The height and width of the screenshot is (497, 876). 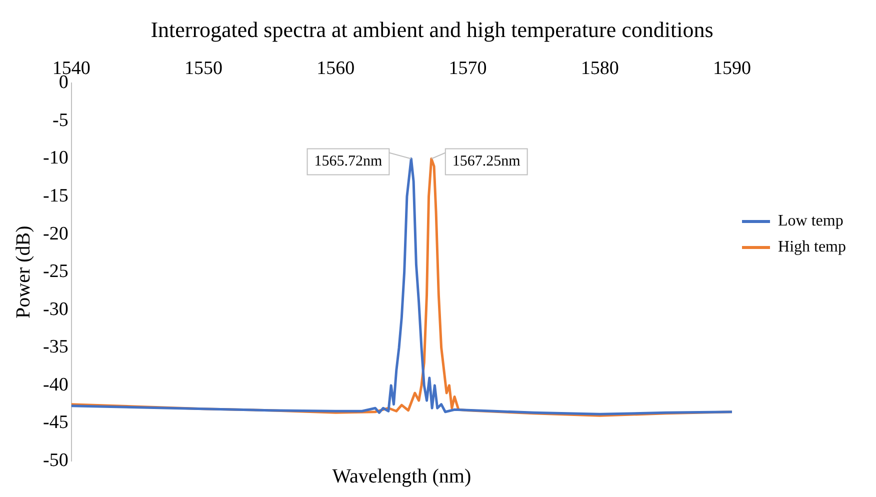 I want to click on chart-title: Interrogated spectra at ambient and high temperature conditions, so click(x=432, y=29).